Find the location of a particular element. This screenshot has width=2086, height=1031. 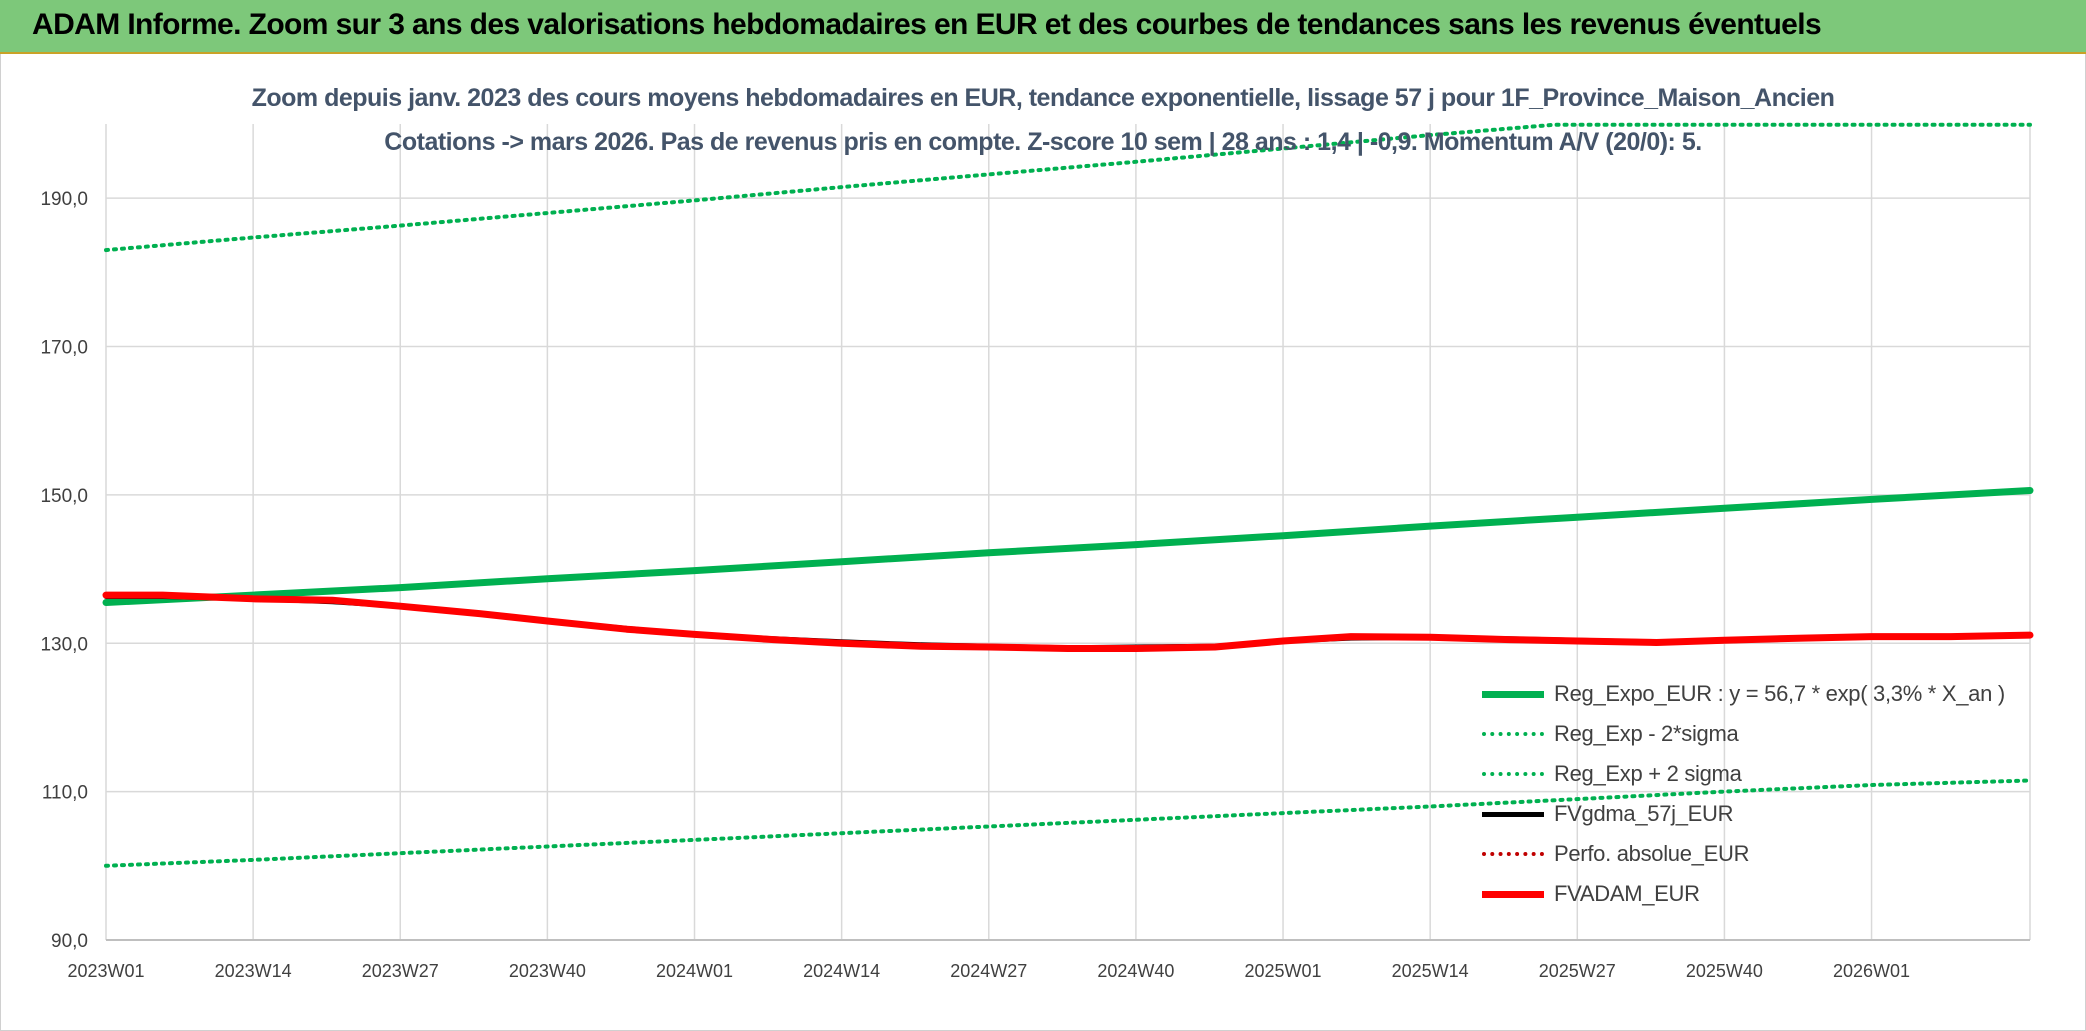

y-tick-label: 110,0 is located at coordinates (65, 793).